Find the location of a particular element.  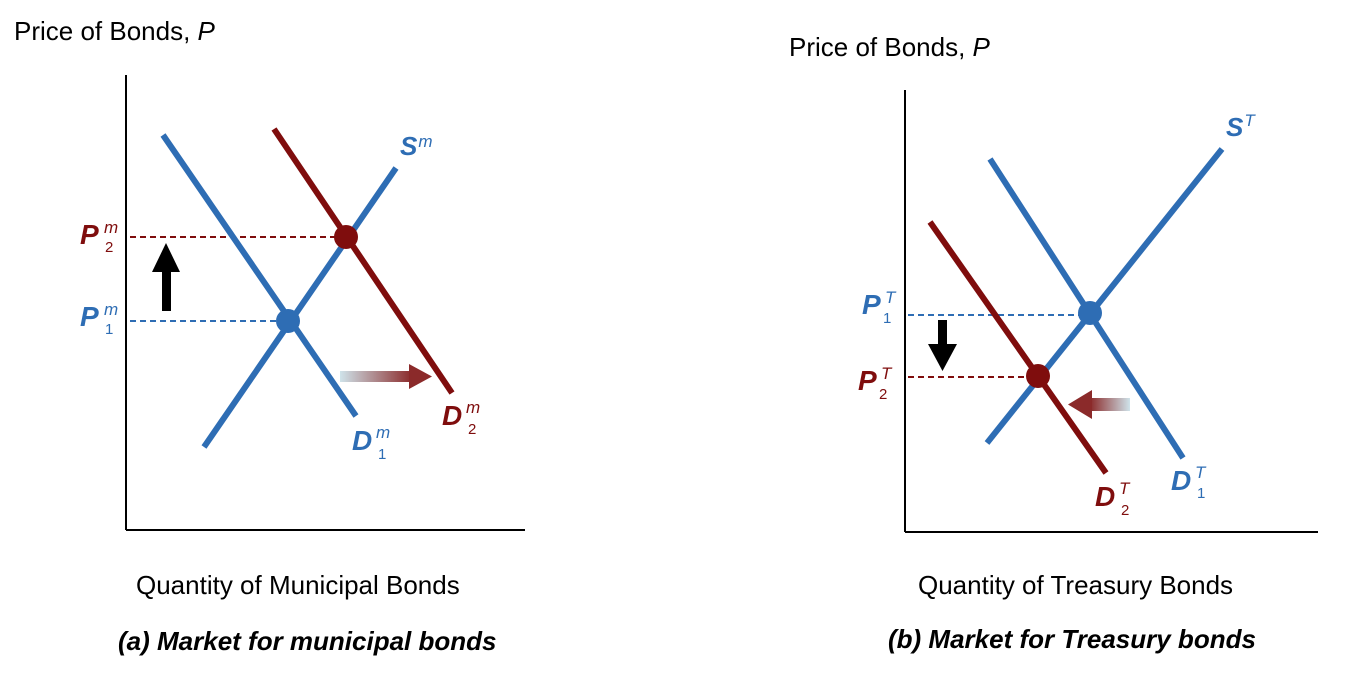

panel-a-supply-curve is located at coordinates (300, 307).